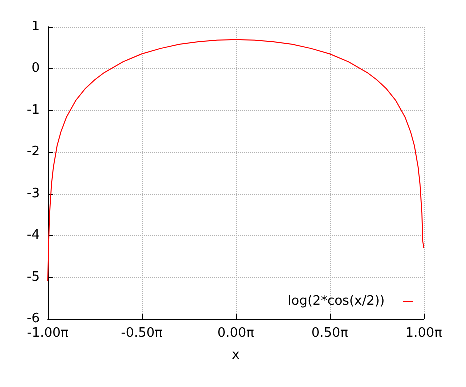 This screenshot has width=466, height=387. What do you see at coordinates (33, 319) in the screenshot?
I see `y-tick-label: -6` at bounding box center [33, 319].